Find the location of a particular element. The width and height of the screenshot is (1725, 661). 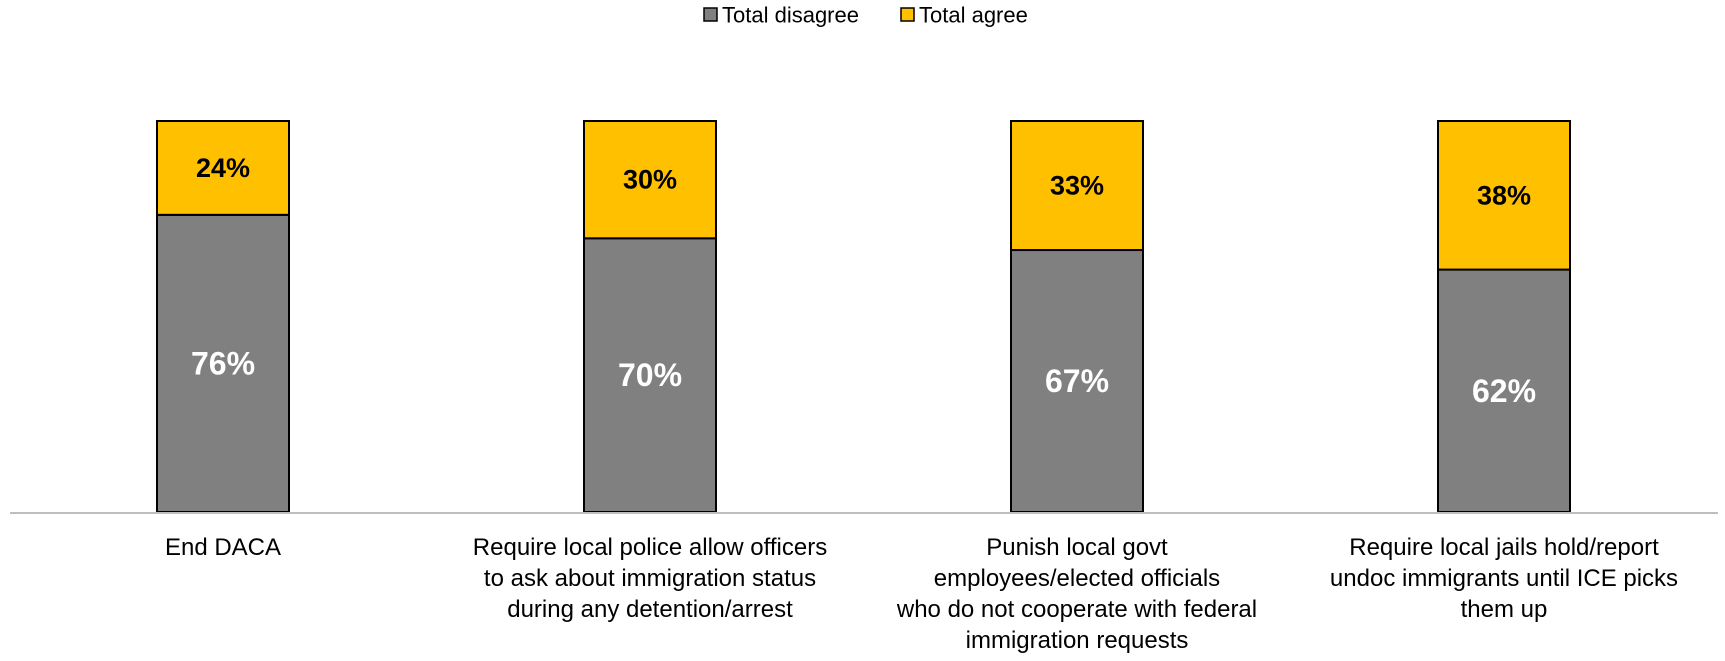

data-label-disagree-3: 67% is located at coordinates (1077, 381).